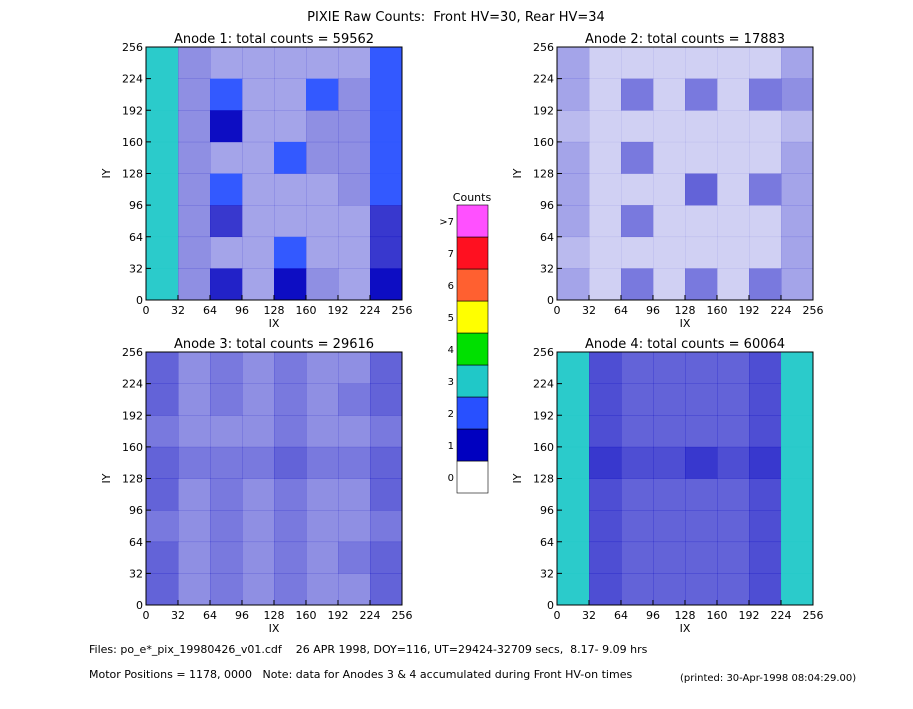 Image resolution: width=913 pixels, height=709 pixels. Describe the element at coordinates (547, 573) in the screenshot. I see `y-tick-label: 32` at that location.